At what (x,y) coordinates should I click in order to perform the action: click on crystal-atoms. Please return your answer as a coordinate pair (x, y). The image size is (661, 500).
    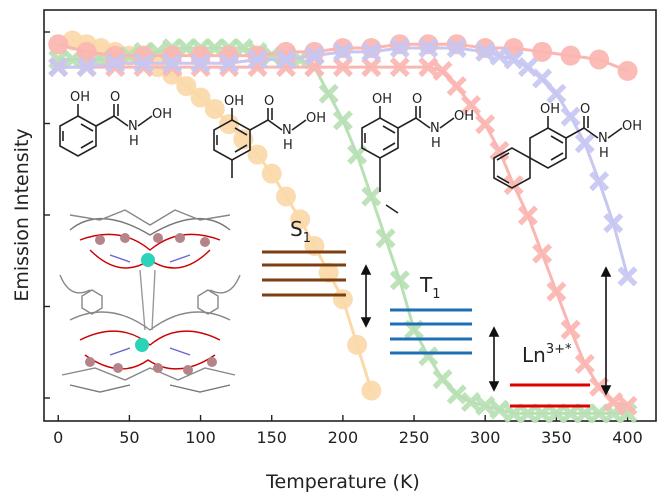
    Looking at the image, I should click on (151, 304).